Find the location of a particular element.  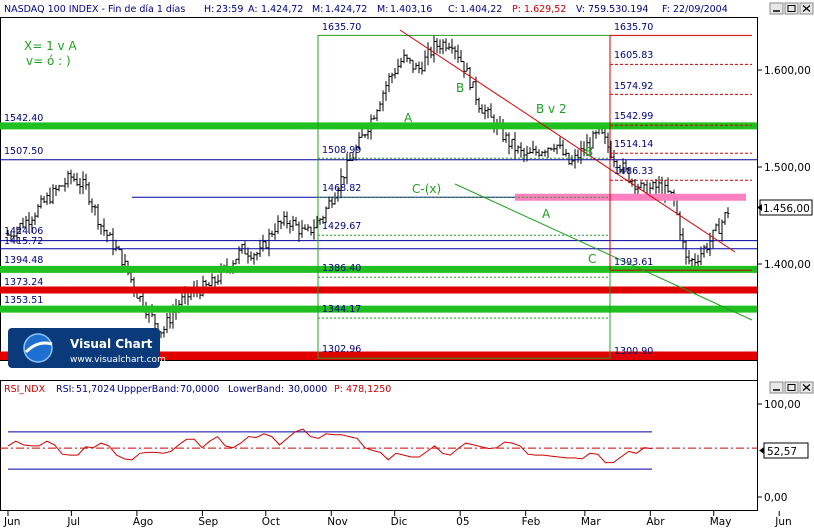

header-c-label: C: is located at coordinates (453, 9).